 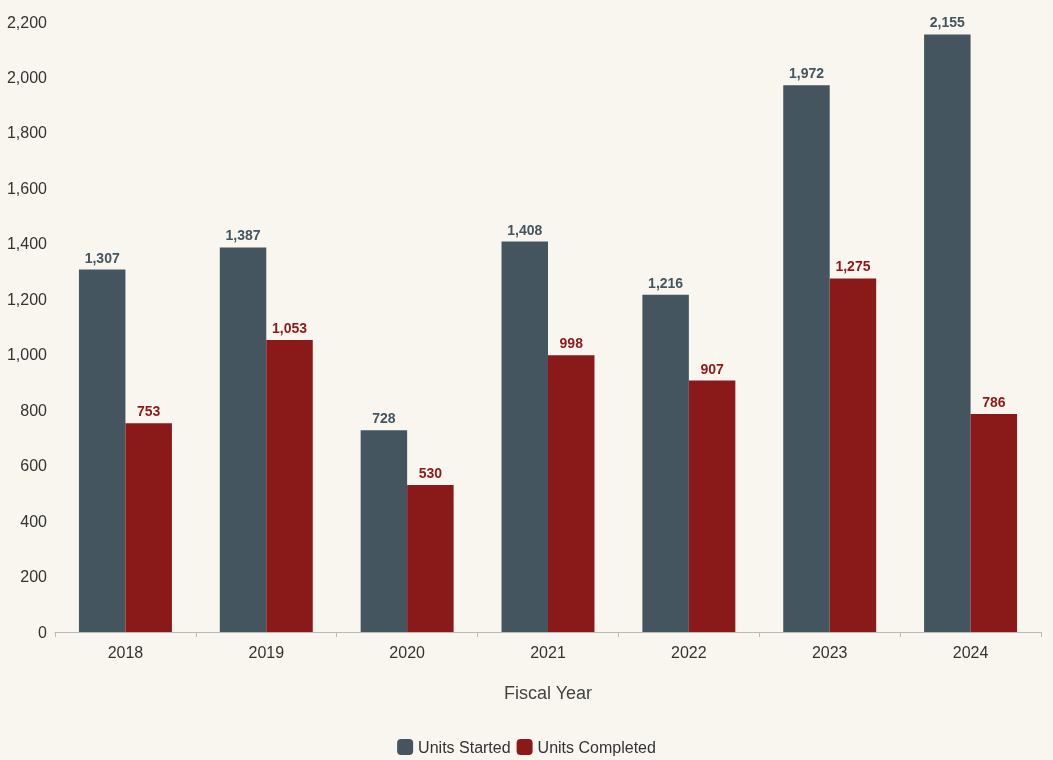 I want to click on data-label: 1,275, so click(x=853, y=266).